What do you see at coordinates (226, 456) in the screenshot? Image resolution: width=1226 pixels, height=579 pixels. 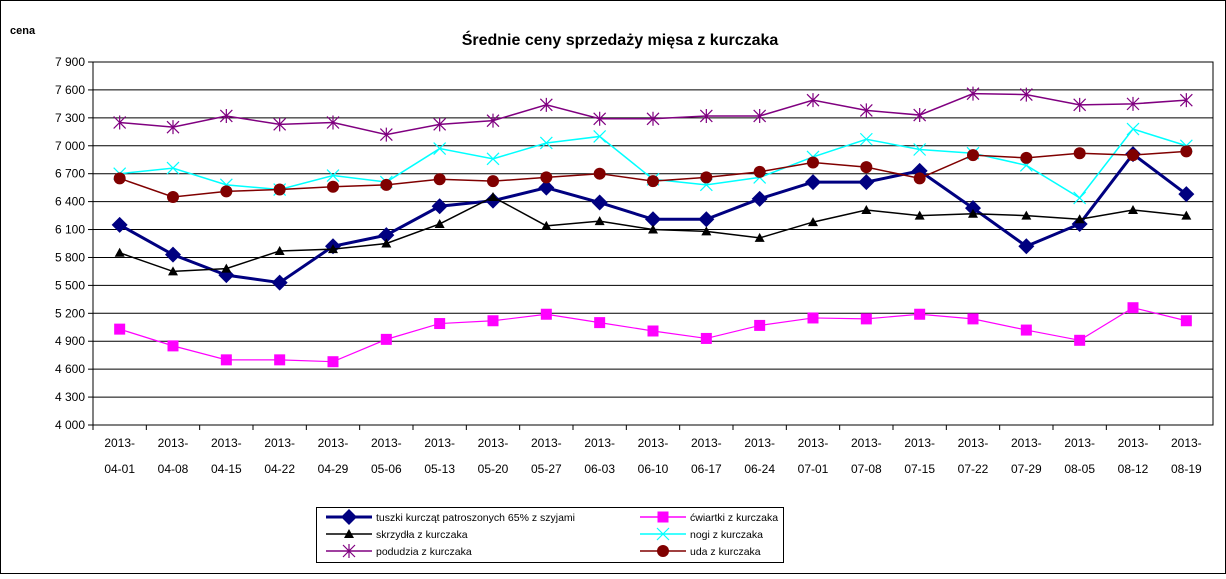 I see `x-tick-label: 2013-04-15` at bounding box center [226, 456].